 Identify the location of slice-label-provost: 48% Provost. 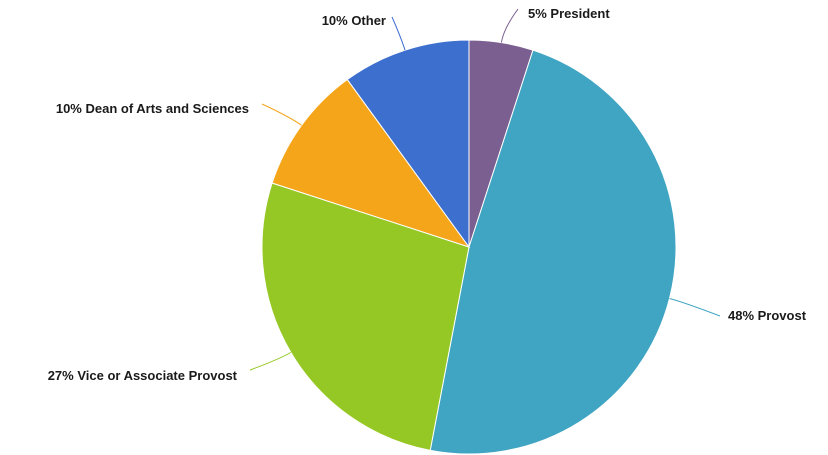
(767, 315).